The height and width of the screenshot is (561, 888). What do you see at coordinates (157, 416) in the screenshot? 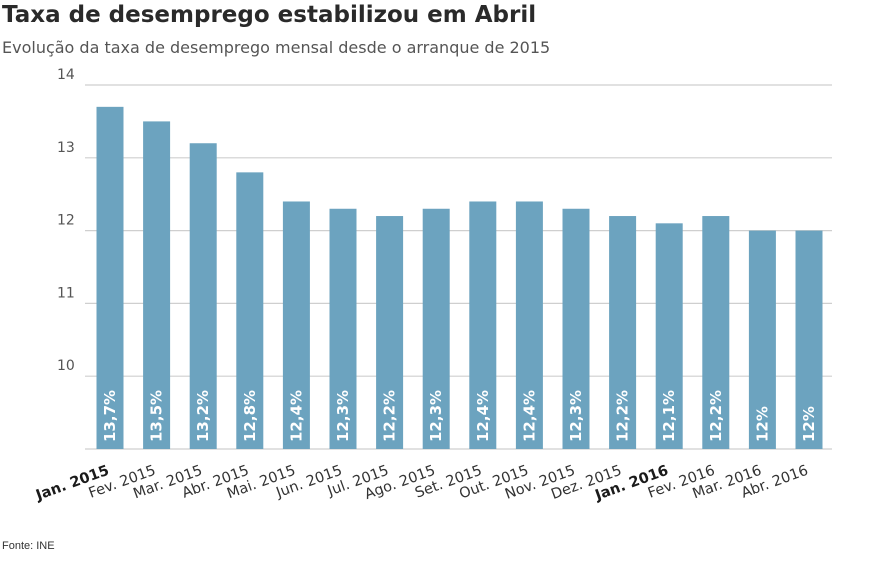
I see `data-label: 13,5%` at bounding box center [157, 416].